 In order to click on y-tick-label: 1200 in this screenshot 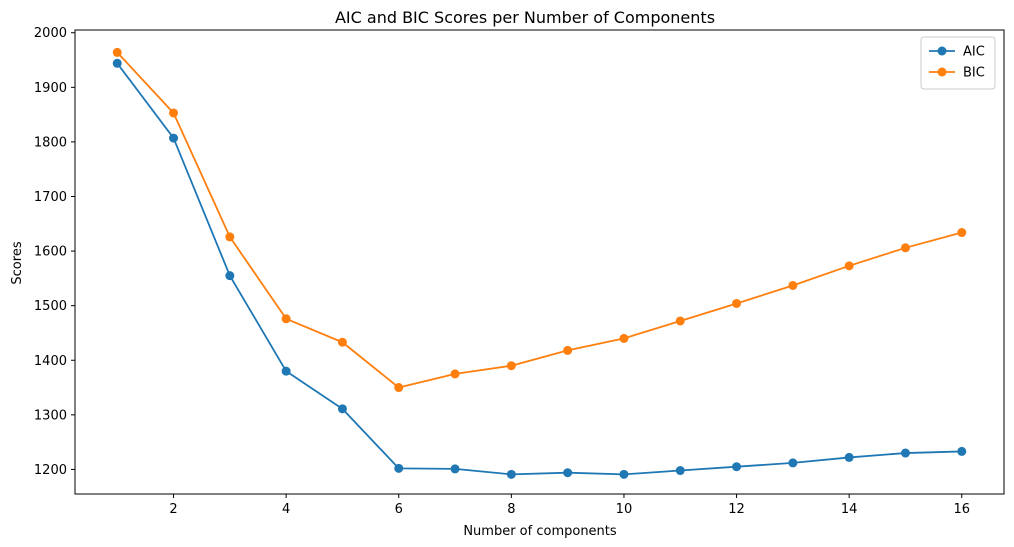, I will do `click(50, 470)`.